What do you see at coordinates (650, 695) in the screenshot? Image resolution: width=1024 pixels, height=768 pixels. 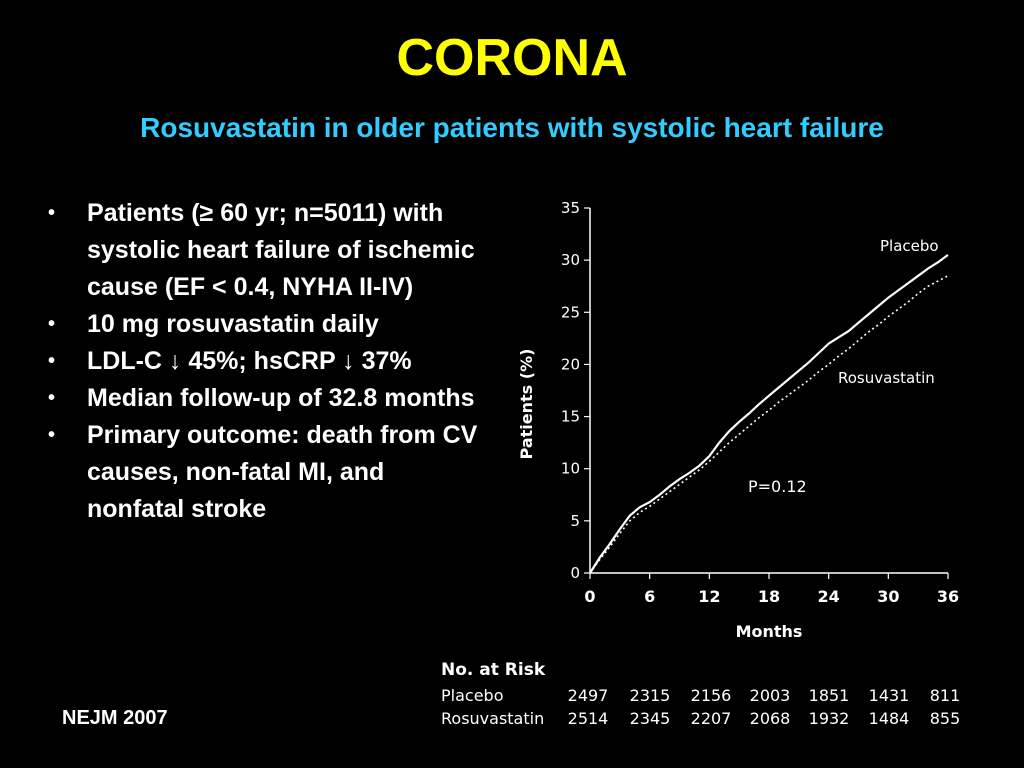 I see `risk-cell: 2315` at bounding box center [650, 695].